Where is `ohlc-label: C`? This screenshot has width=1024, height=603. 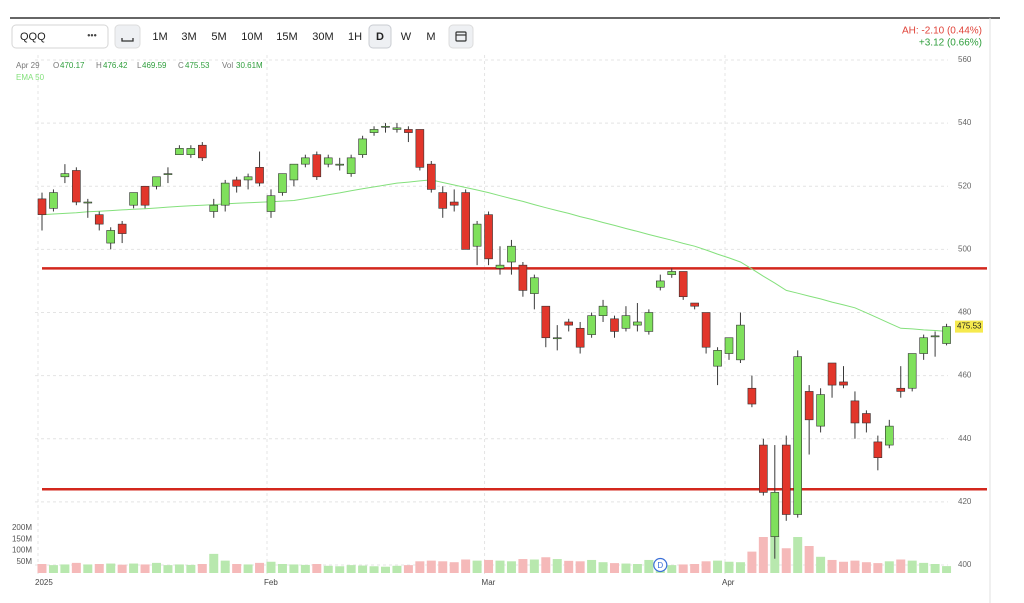 ohlc-label: C is located at coordinates (181, 65).